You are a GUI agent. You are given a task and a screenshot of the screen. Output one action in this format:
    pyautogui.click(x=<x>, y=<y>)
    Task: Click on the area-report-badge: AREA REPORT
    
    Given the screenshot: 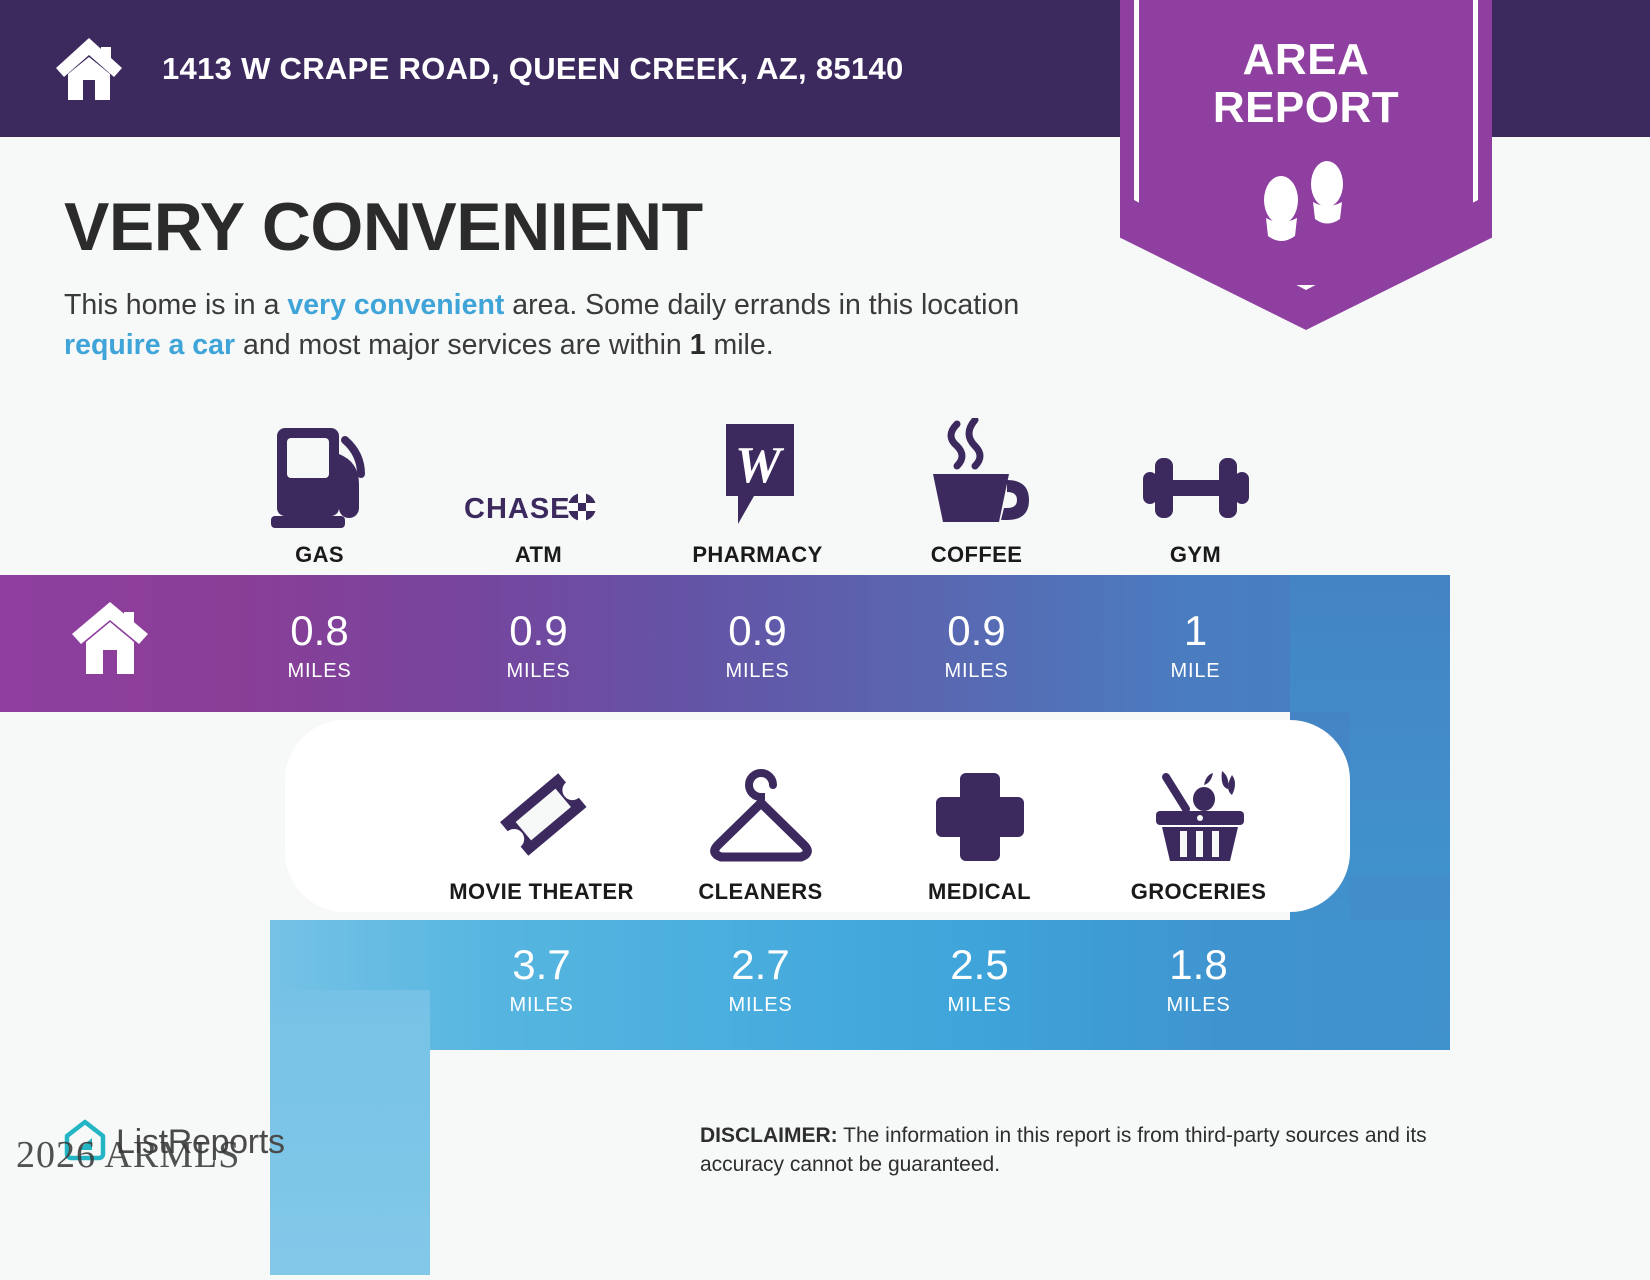 What is the action you would take?
    pyautogui.click(x=1306, y=165)
    